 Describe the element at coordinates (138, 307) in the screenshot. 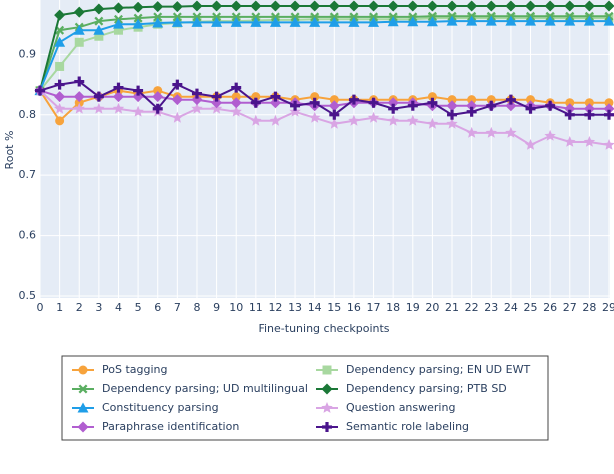

I see `x-tick-label: 5` at that location.